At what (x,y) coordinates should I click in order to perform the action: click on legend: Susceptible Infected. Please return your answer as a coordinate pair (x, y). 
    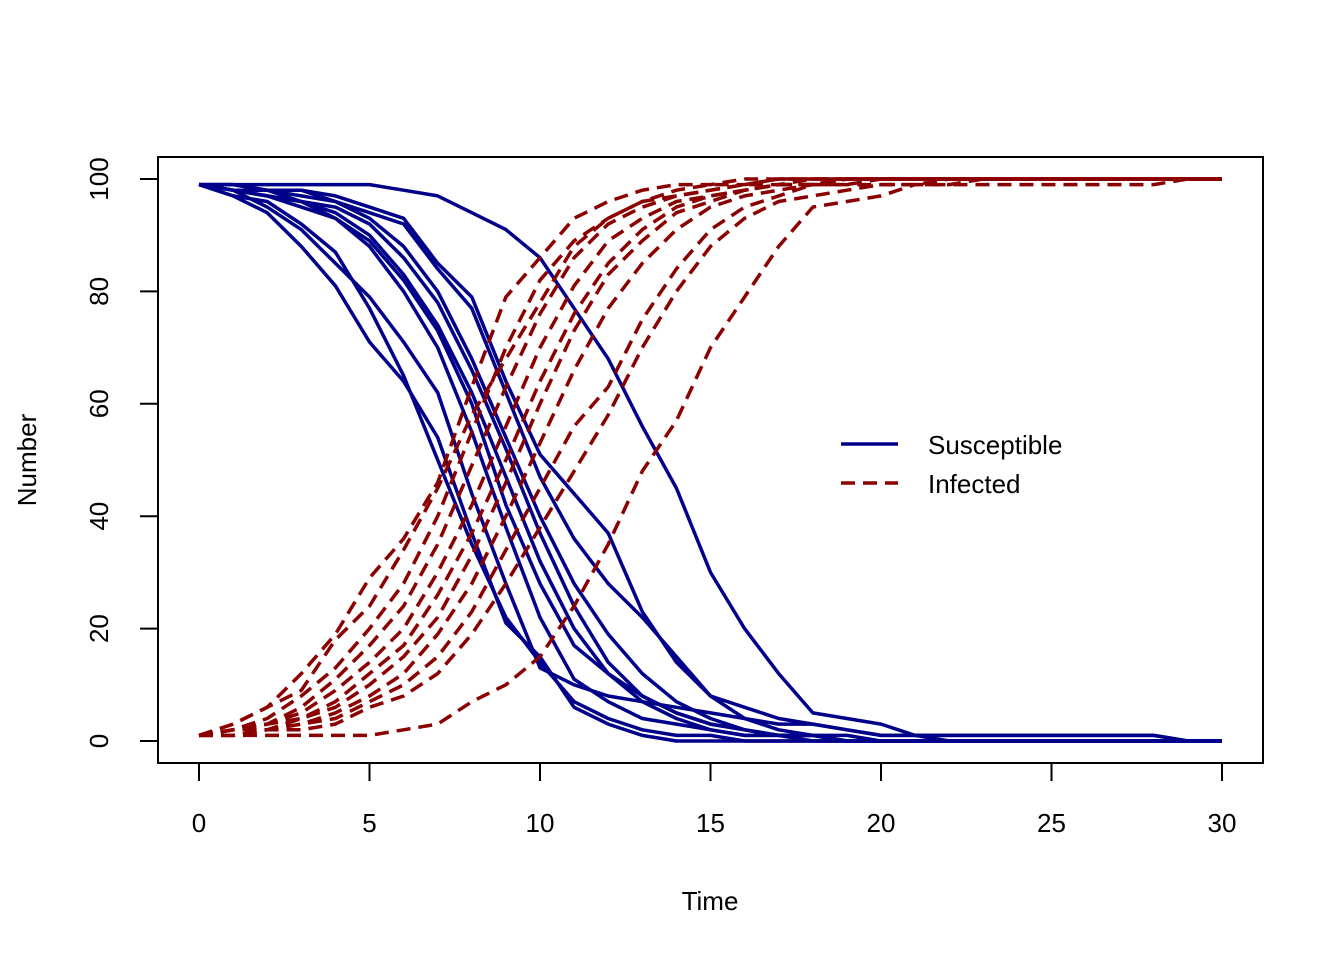
    Looking at the image, I should click on (951, 464).